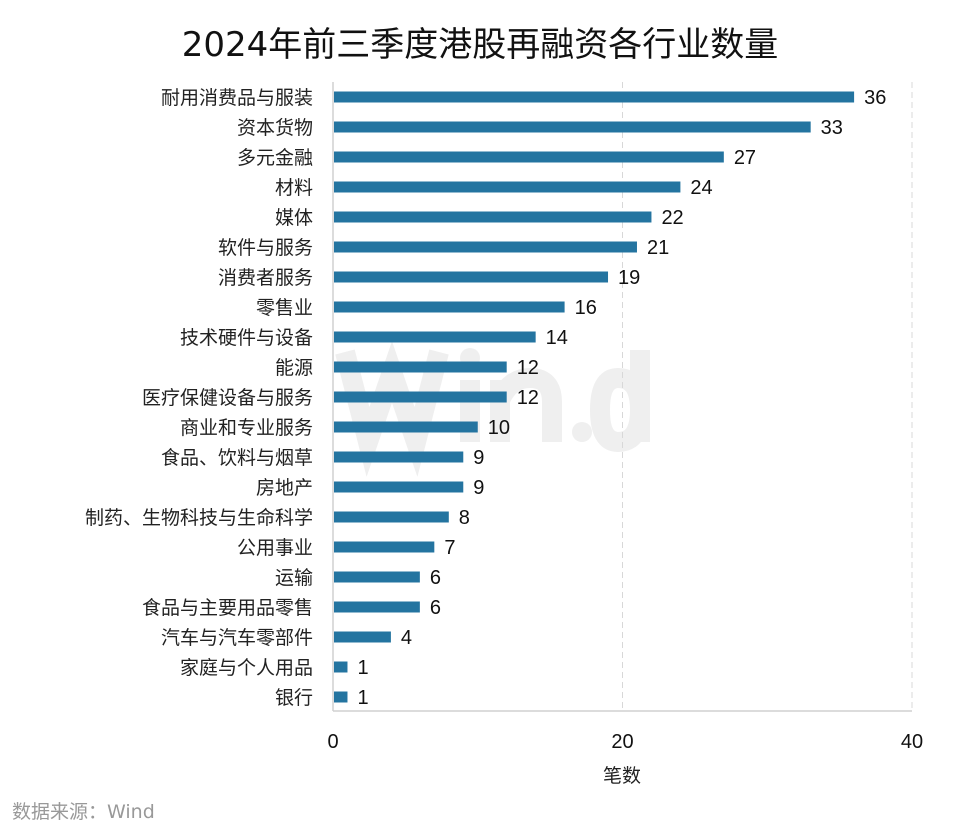 This screenshot has width=960, height=831. What do you see at coordinates (237, 458) in the screenshot?
I see `category-label: 食品、饮料与烟草` at bounding box center [237, 458].